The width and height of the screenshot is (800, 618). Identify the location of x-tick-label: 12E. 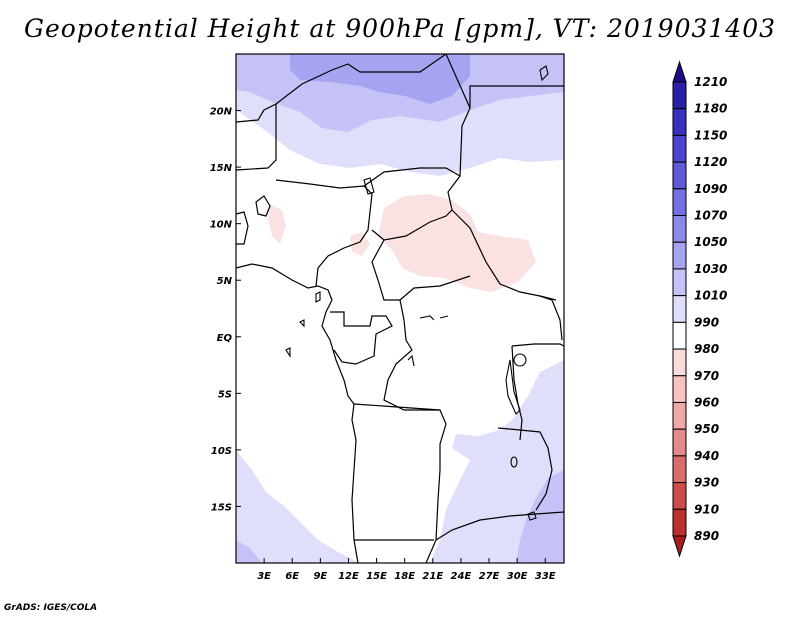
(348, 576).